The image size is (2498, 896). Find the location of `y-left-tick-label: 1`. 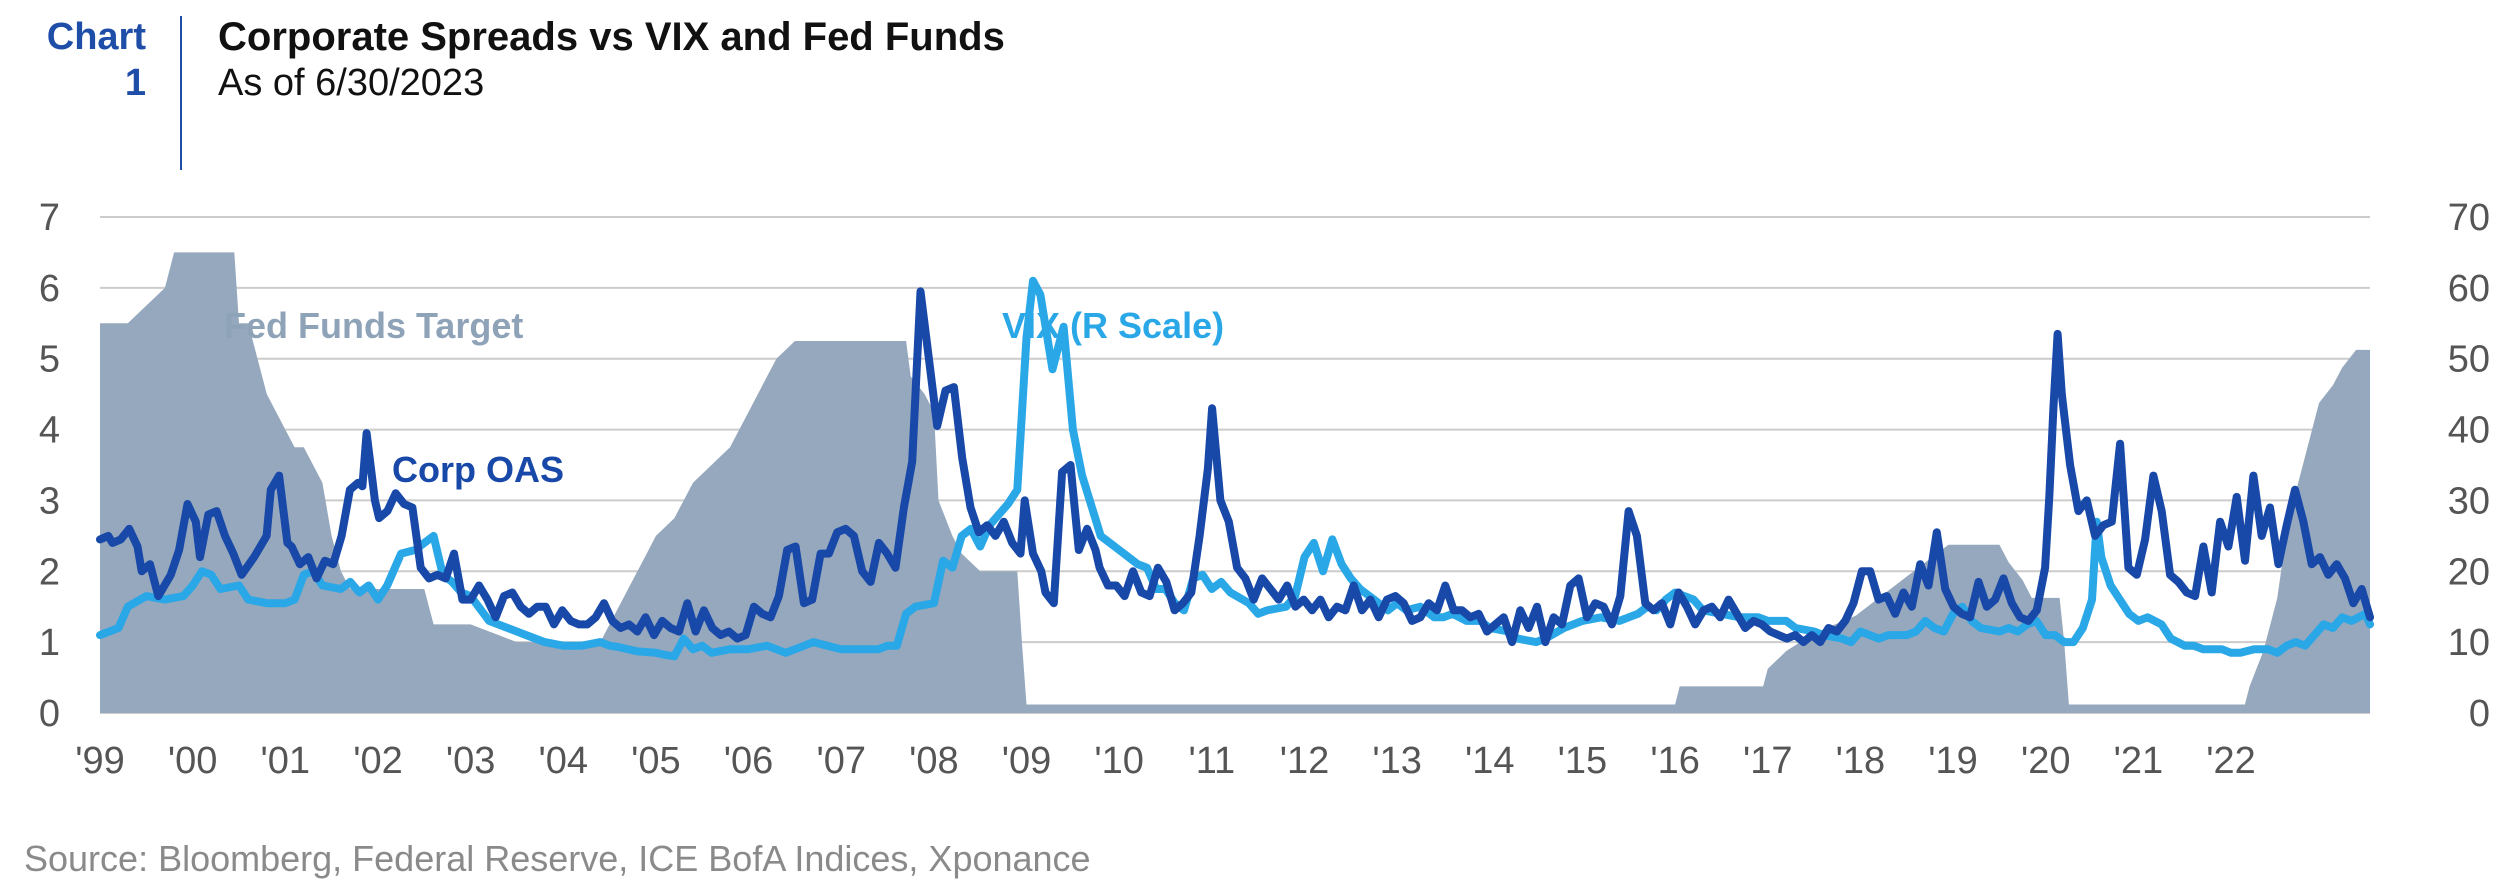

y-left-tick-label: 1 is located at coordinates (49, 643).